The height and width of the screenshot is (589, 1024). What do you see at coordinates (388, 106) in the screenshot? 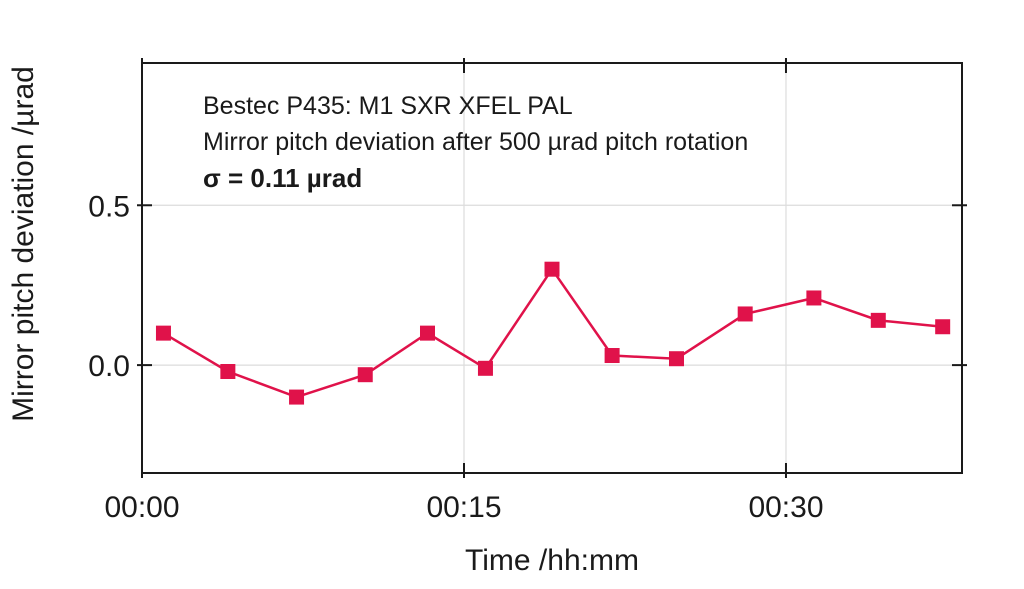
I see `annotation-line-title: Bestec P435: M1 SXR XFEL PAL` at bounding box center [388, 106].